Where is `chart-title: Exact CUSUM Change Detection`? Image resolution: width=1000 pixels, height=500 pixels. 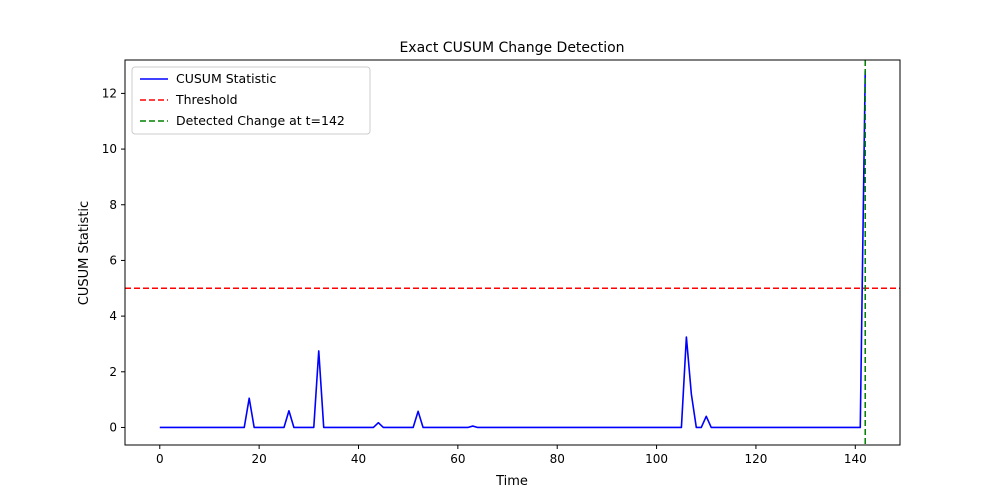 chart-title: Exact CUSUM Change Detection is located at coordinates (511, 48).